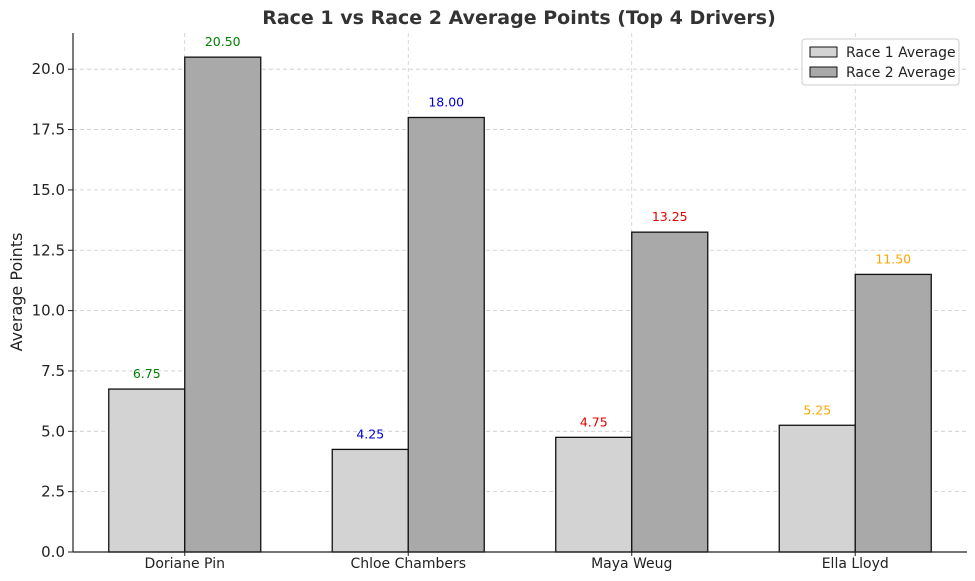 Image resolution: width=975 pixels, height=581 pixels. I want to click on y-tick-label: 0.0, so click(53, 552).